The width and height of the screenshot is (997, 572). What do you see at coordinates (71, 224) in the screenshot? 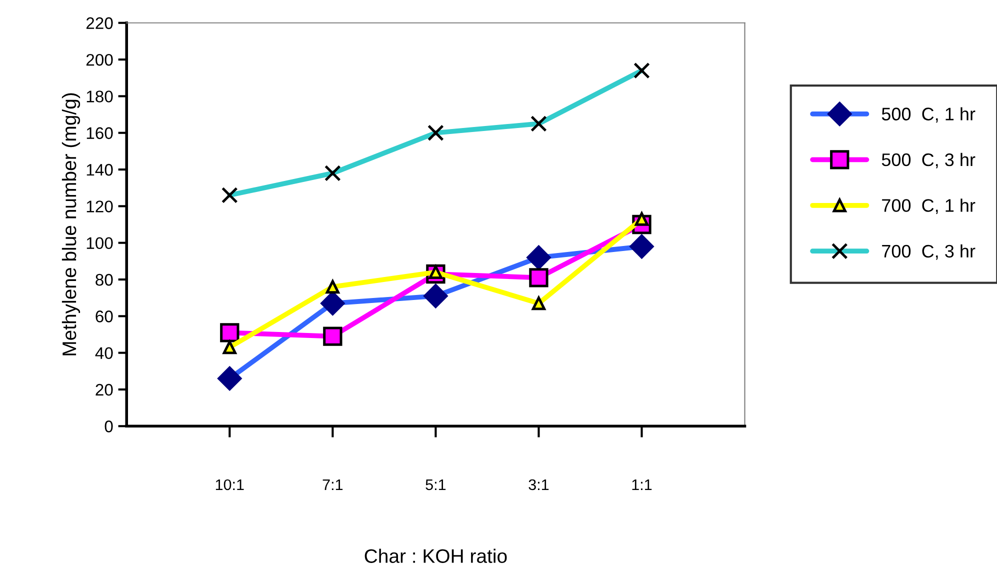
I see `y-axis-title: Methylene blue number (mg/g)` at bounding box center [71, 224].